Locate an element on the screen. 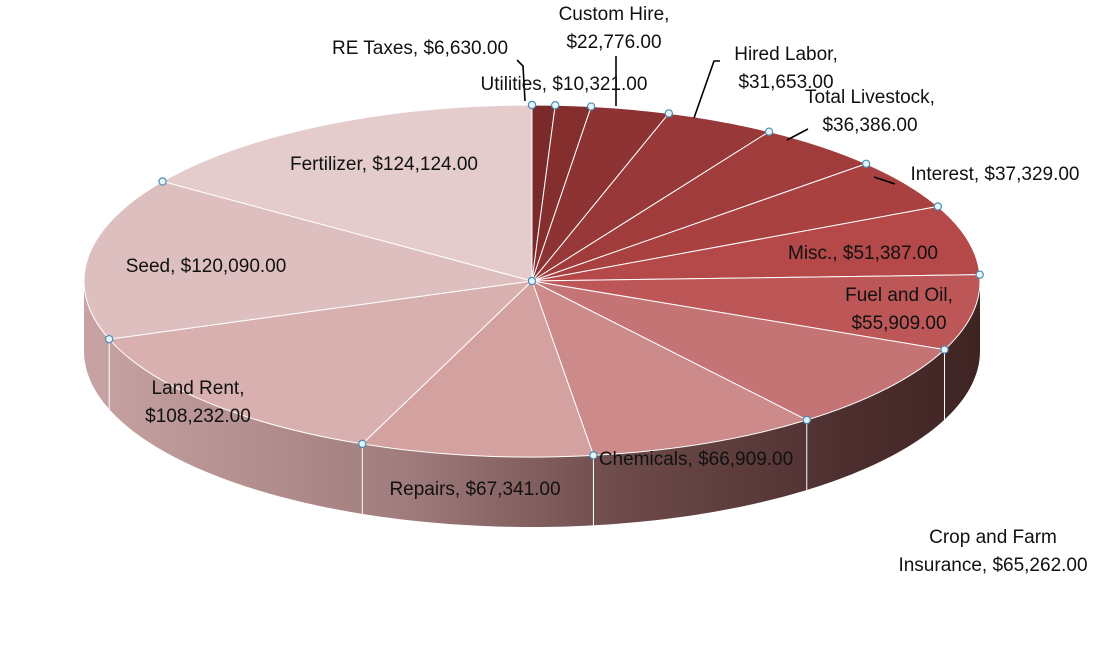 The image size is (1099, 666). pie-slice-fuel-and-oil is located at coordinates (756, 312).